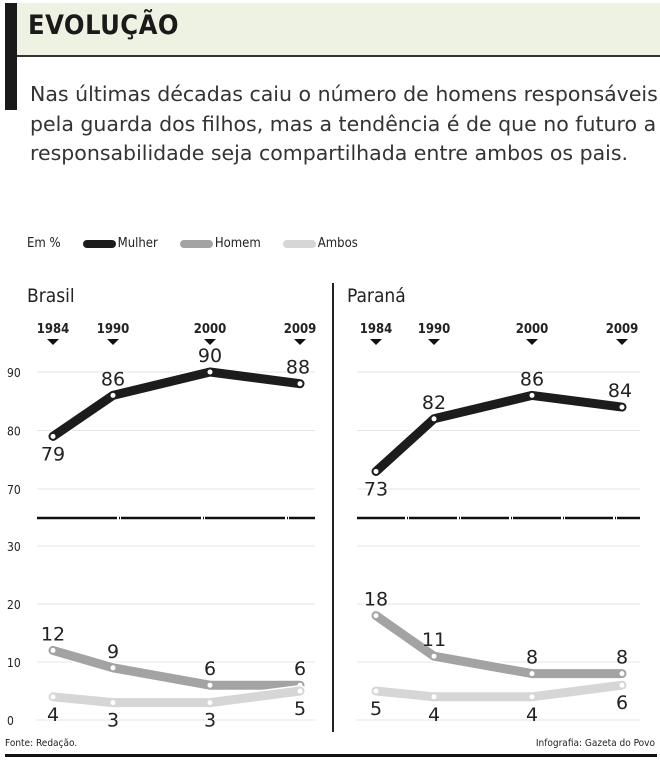 The image size is (660, 763). What do you see at coordinates (104, 25) in the screenshot?
I see `page-title: EVOLUÇÃO` at bounding box center [104, 25].